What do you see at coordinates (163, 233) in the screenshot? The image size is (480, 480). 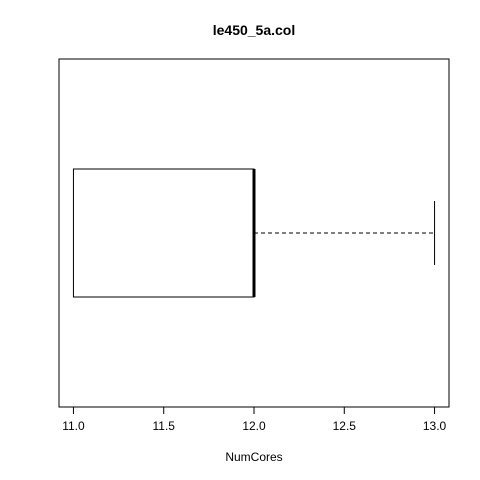 I see `box-iqr` at bounding box center [163, 233].